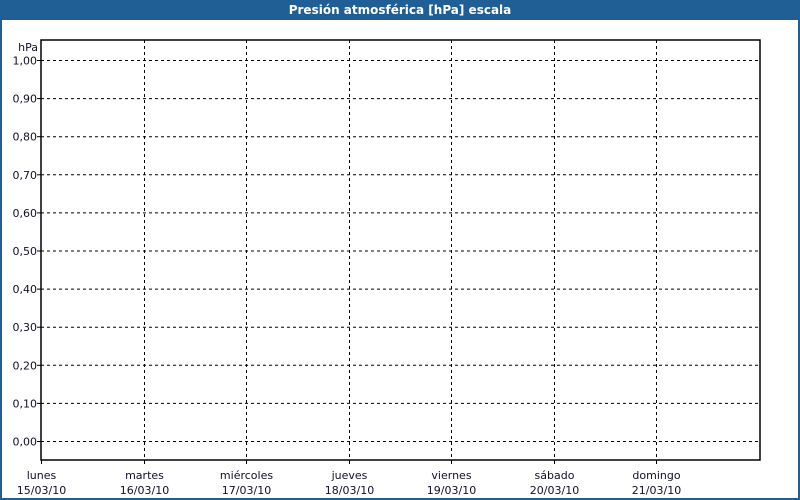 Image resolution: width=800 pixels, height=500 pixels. What do you see at coordinates (42, 475) in the screenshot?
I see `x-tick-day: lunes` at bounding box center [42, 475].